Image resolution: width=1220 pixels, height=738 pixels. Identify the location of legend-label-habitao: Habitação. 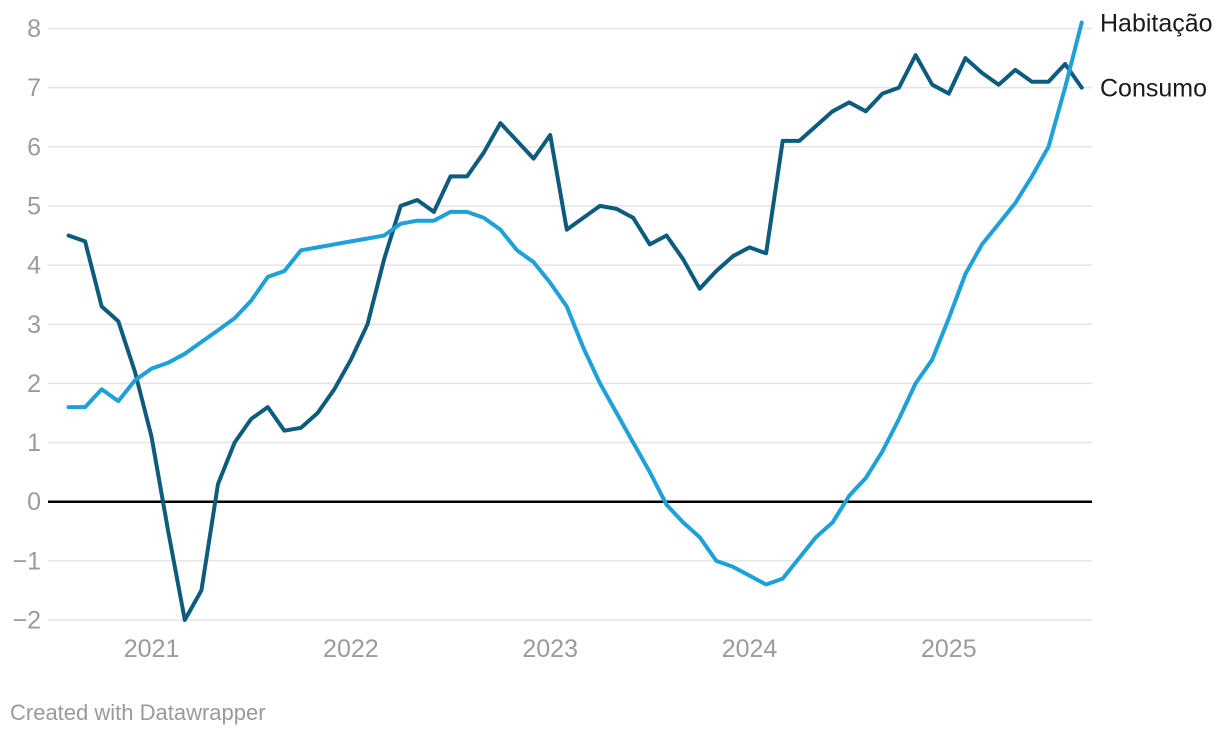
(1156, 24).